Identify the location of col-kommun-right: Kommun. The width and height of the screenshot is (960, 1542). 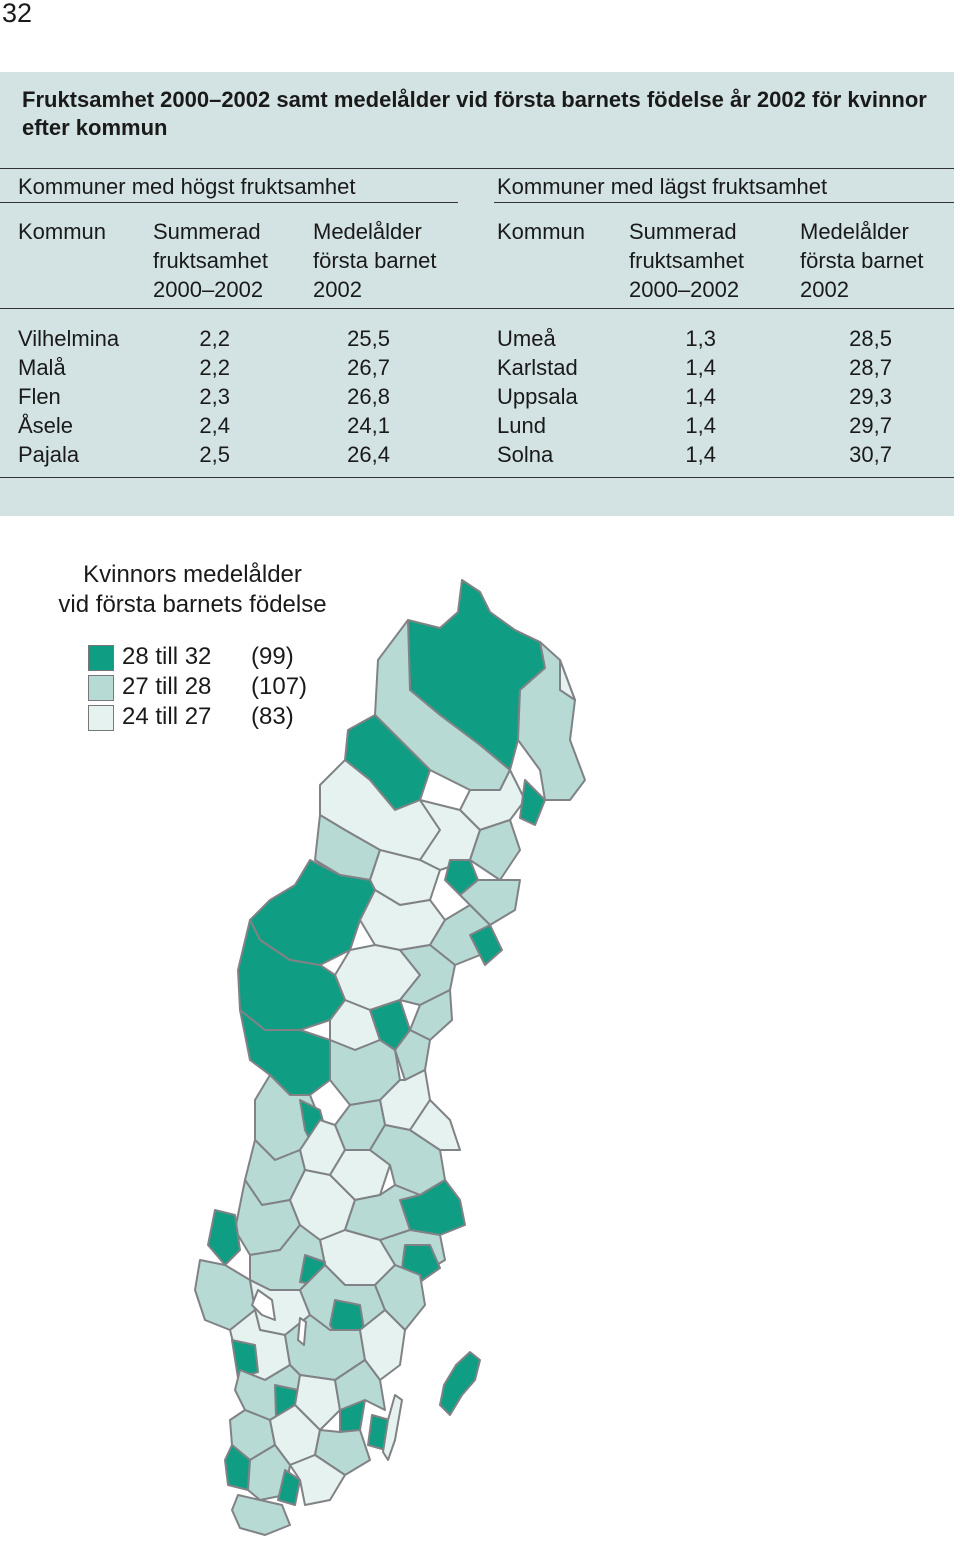
(541, 231).